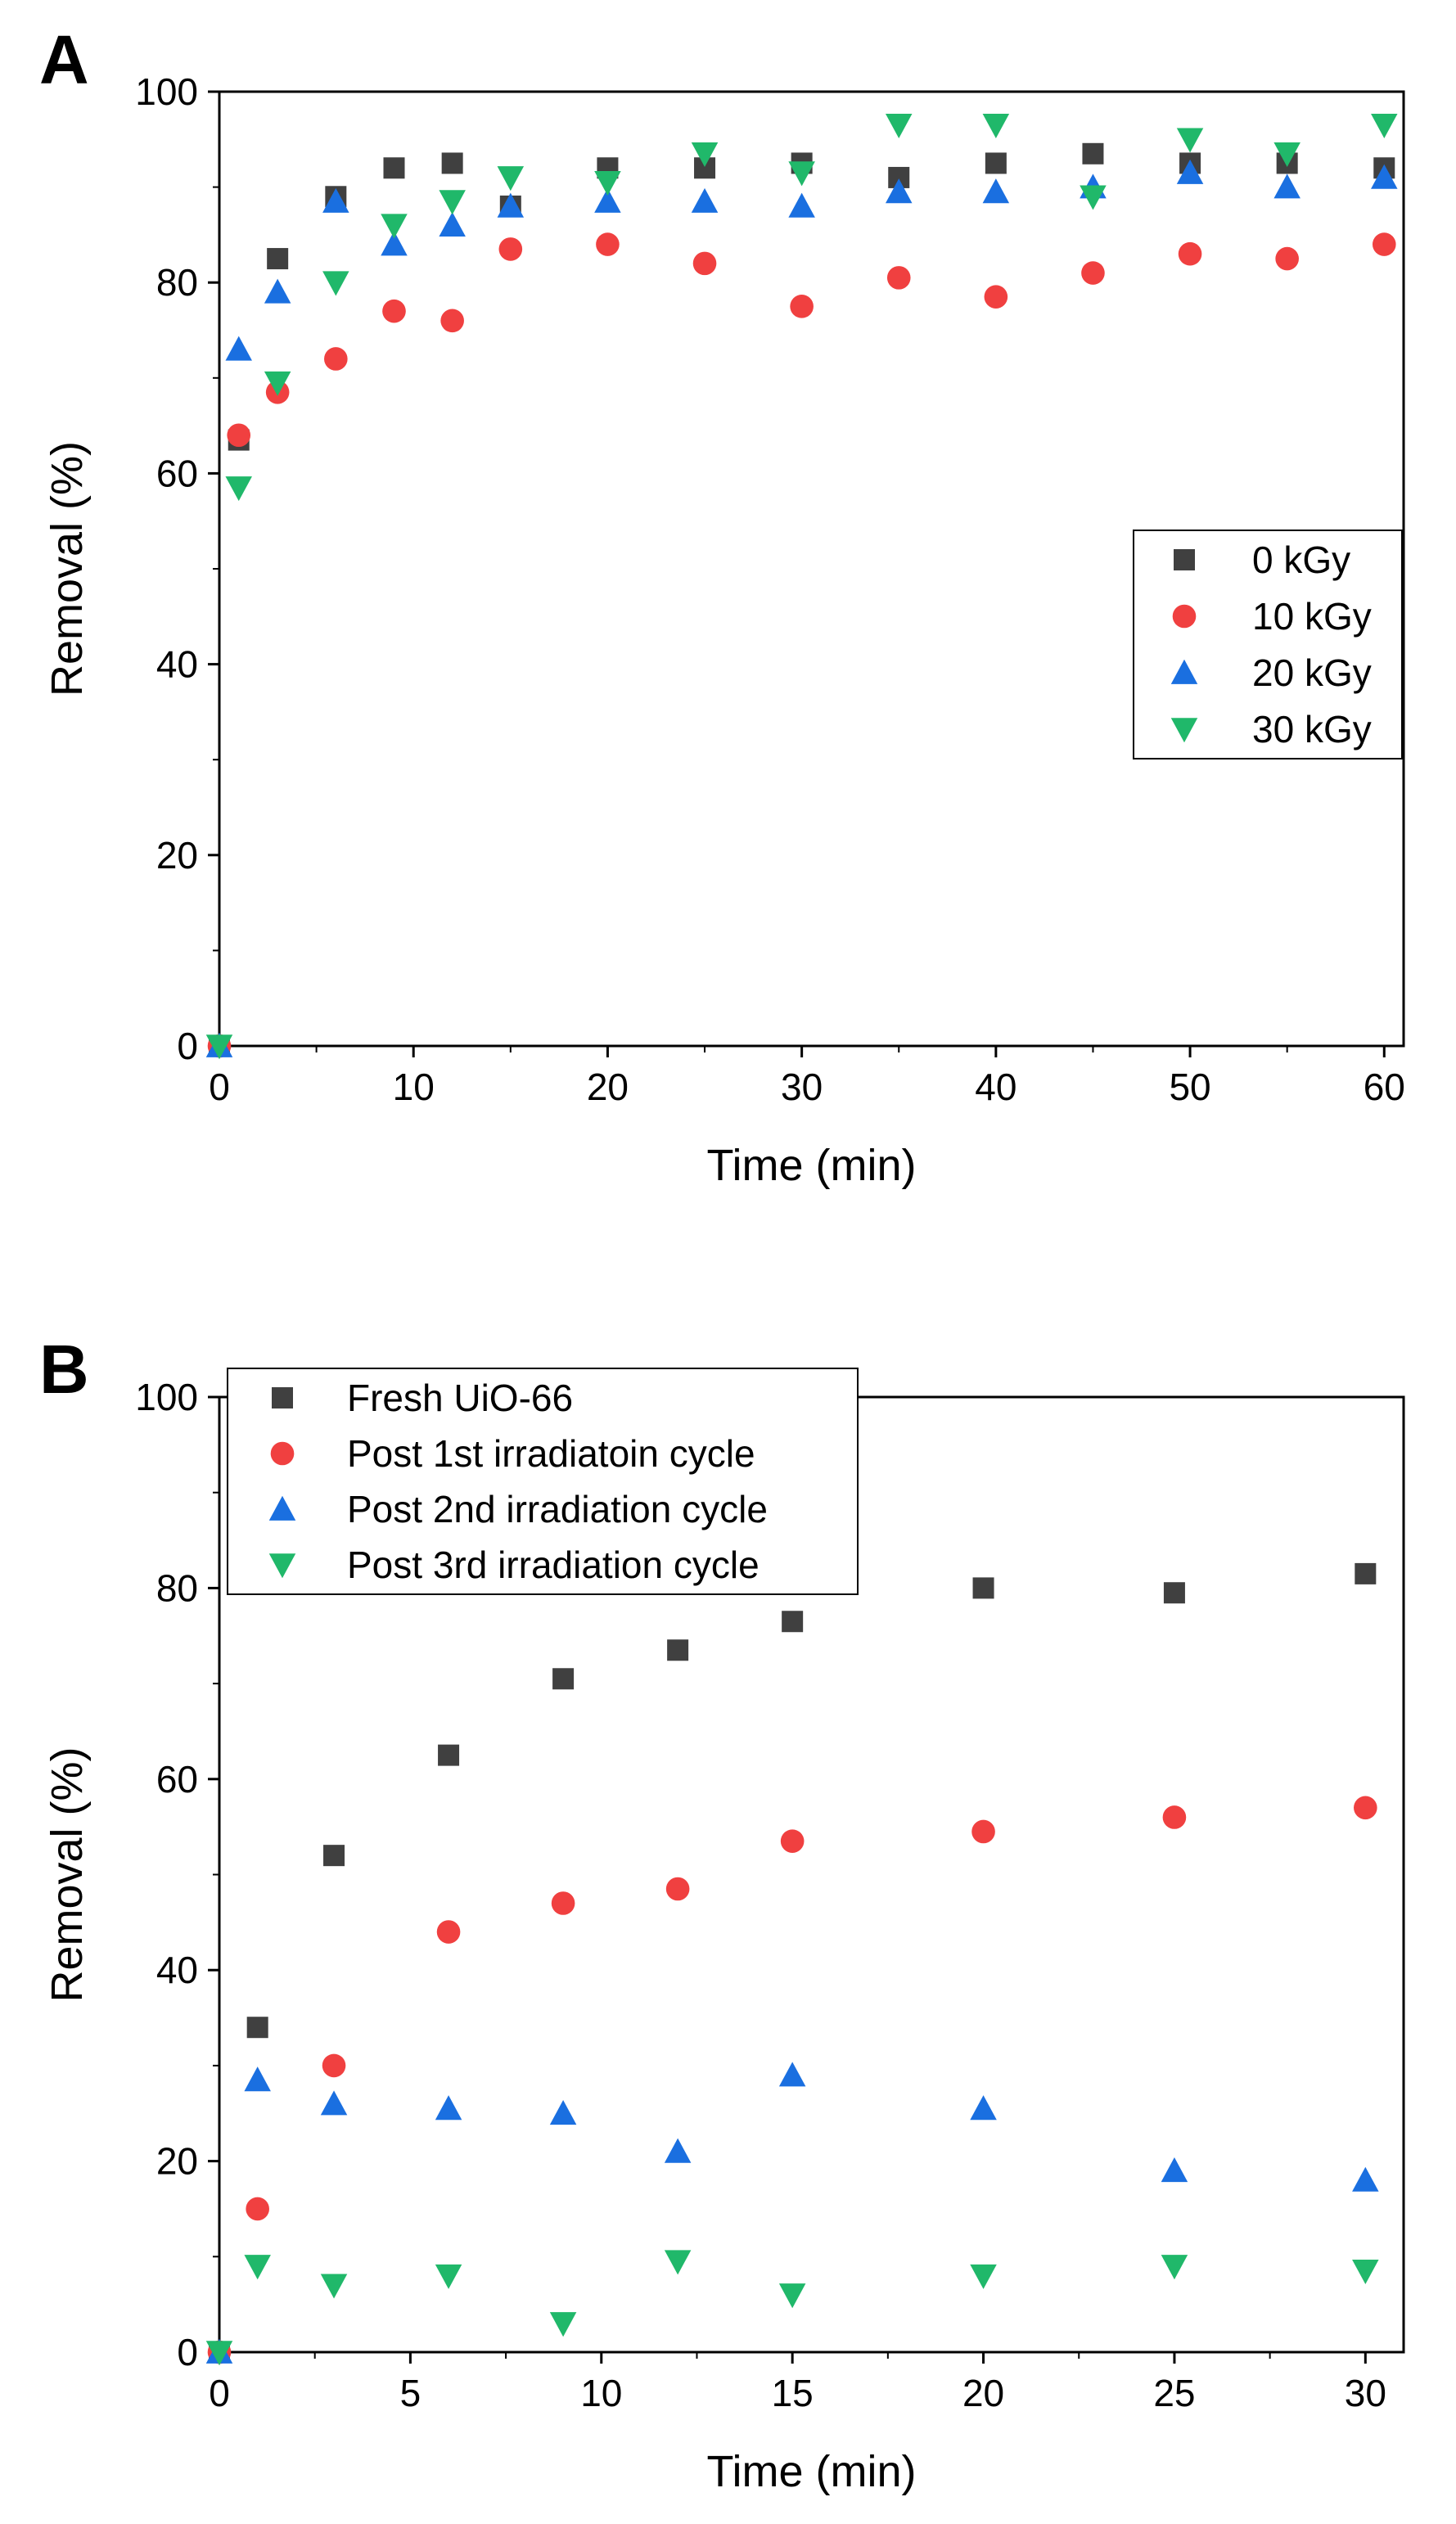 The width and height of the screenshot is (1456, 2524). Describe the element at coordinates (177, 282) in the screenshot. I see `panel-a-y-tick-label: 80` at that location.